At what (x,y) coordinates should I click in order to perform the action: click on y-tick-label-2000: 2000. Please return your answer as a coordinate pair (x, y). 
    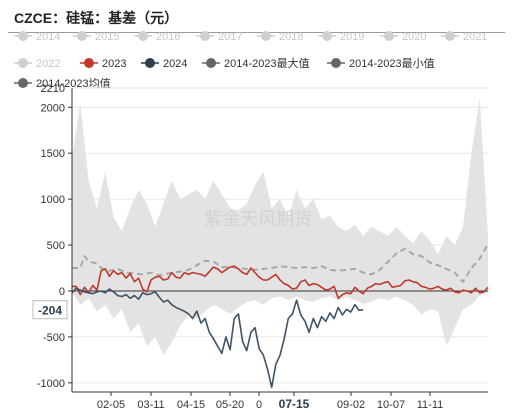
    Looking at the image, I should click on (53, 108).